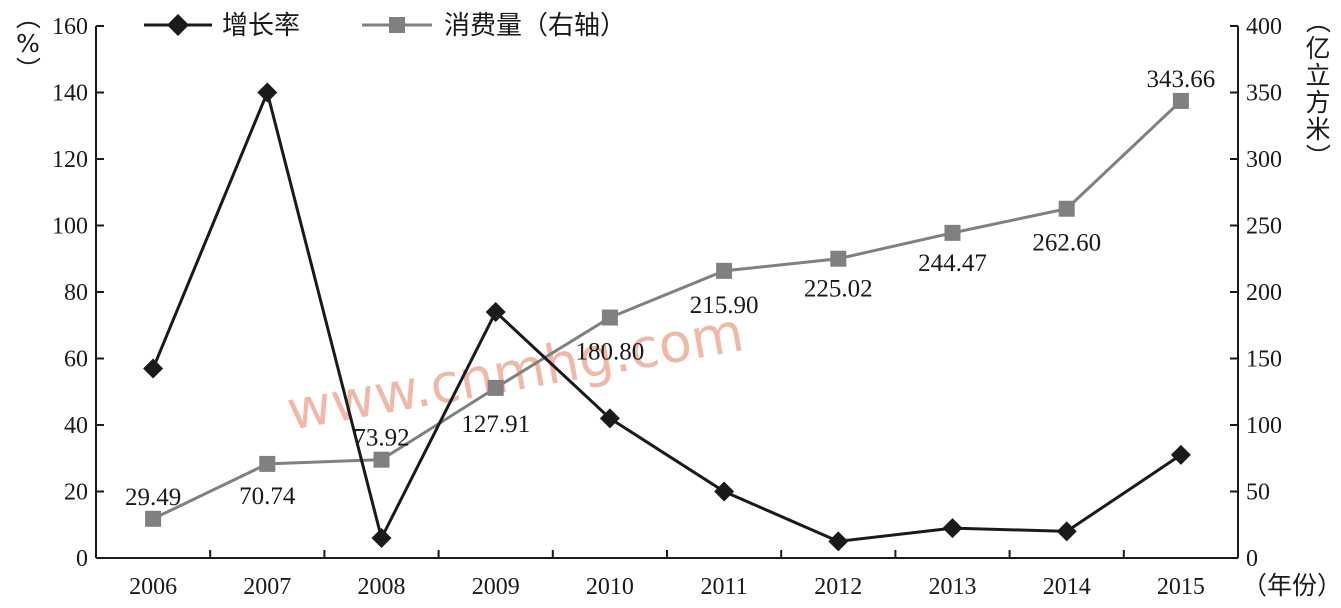 The height and width of the screenshot is (608, 1341). What do you see at coordinates (267, 92) in the screenshot?
I see `point-growth-rate-2007` at bounding box center [267, 92].